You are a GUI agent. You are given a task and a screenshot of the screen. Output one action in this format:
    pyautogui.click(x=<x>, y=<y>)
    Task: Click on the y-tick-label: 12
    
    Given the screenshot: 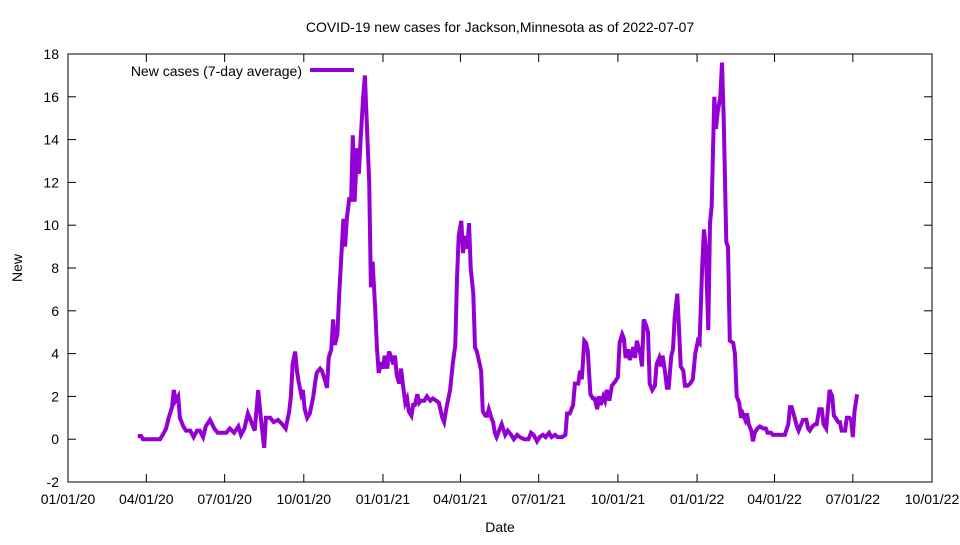 What is the action you would take?
    pyautogui.click(x=51, y=182)
    